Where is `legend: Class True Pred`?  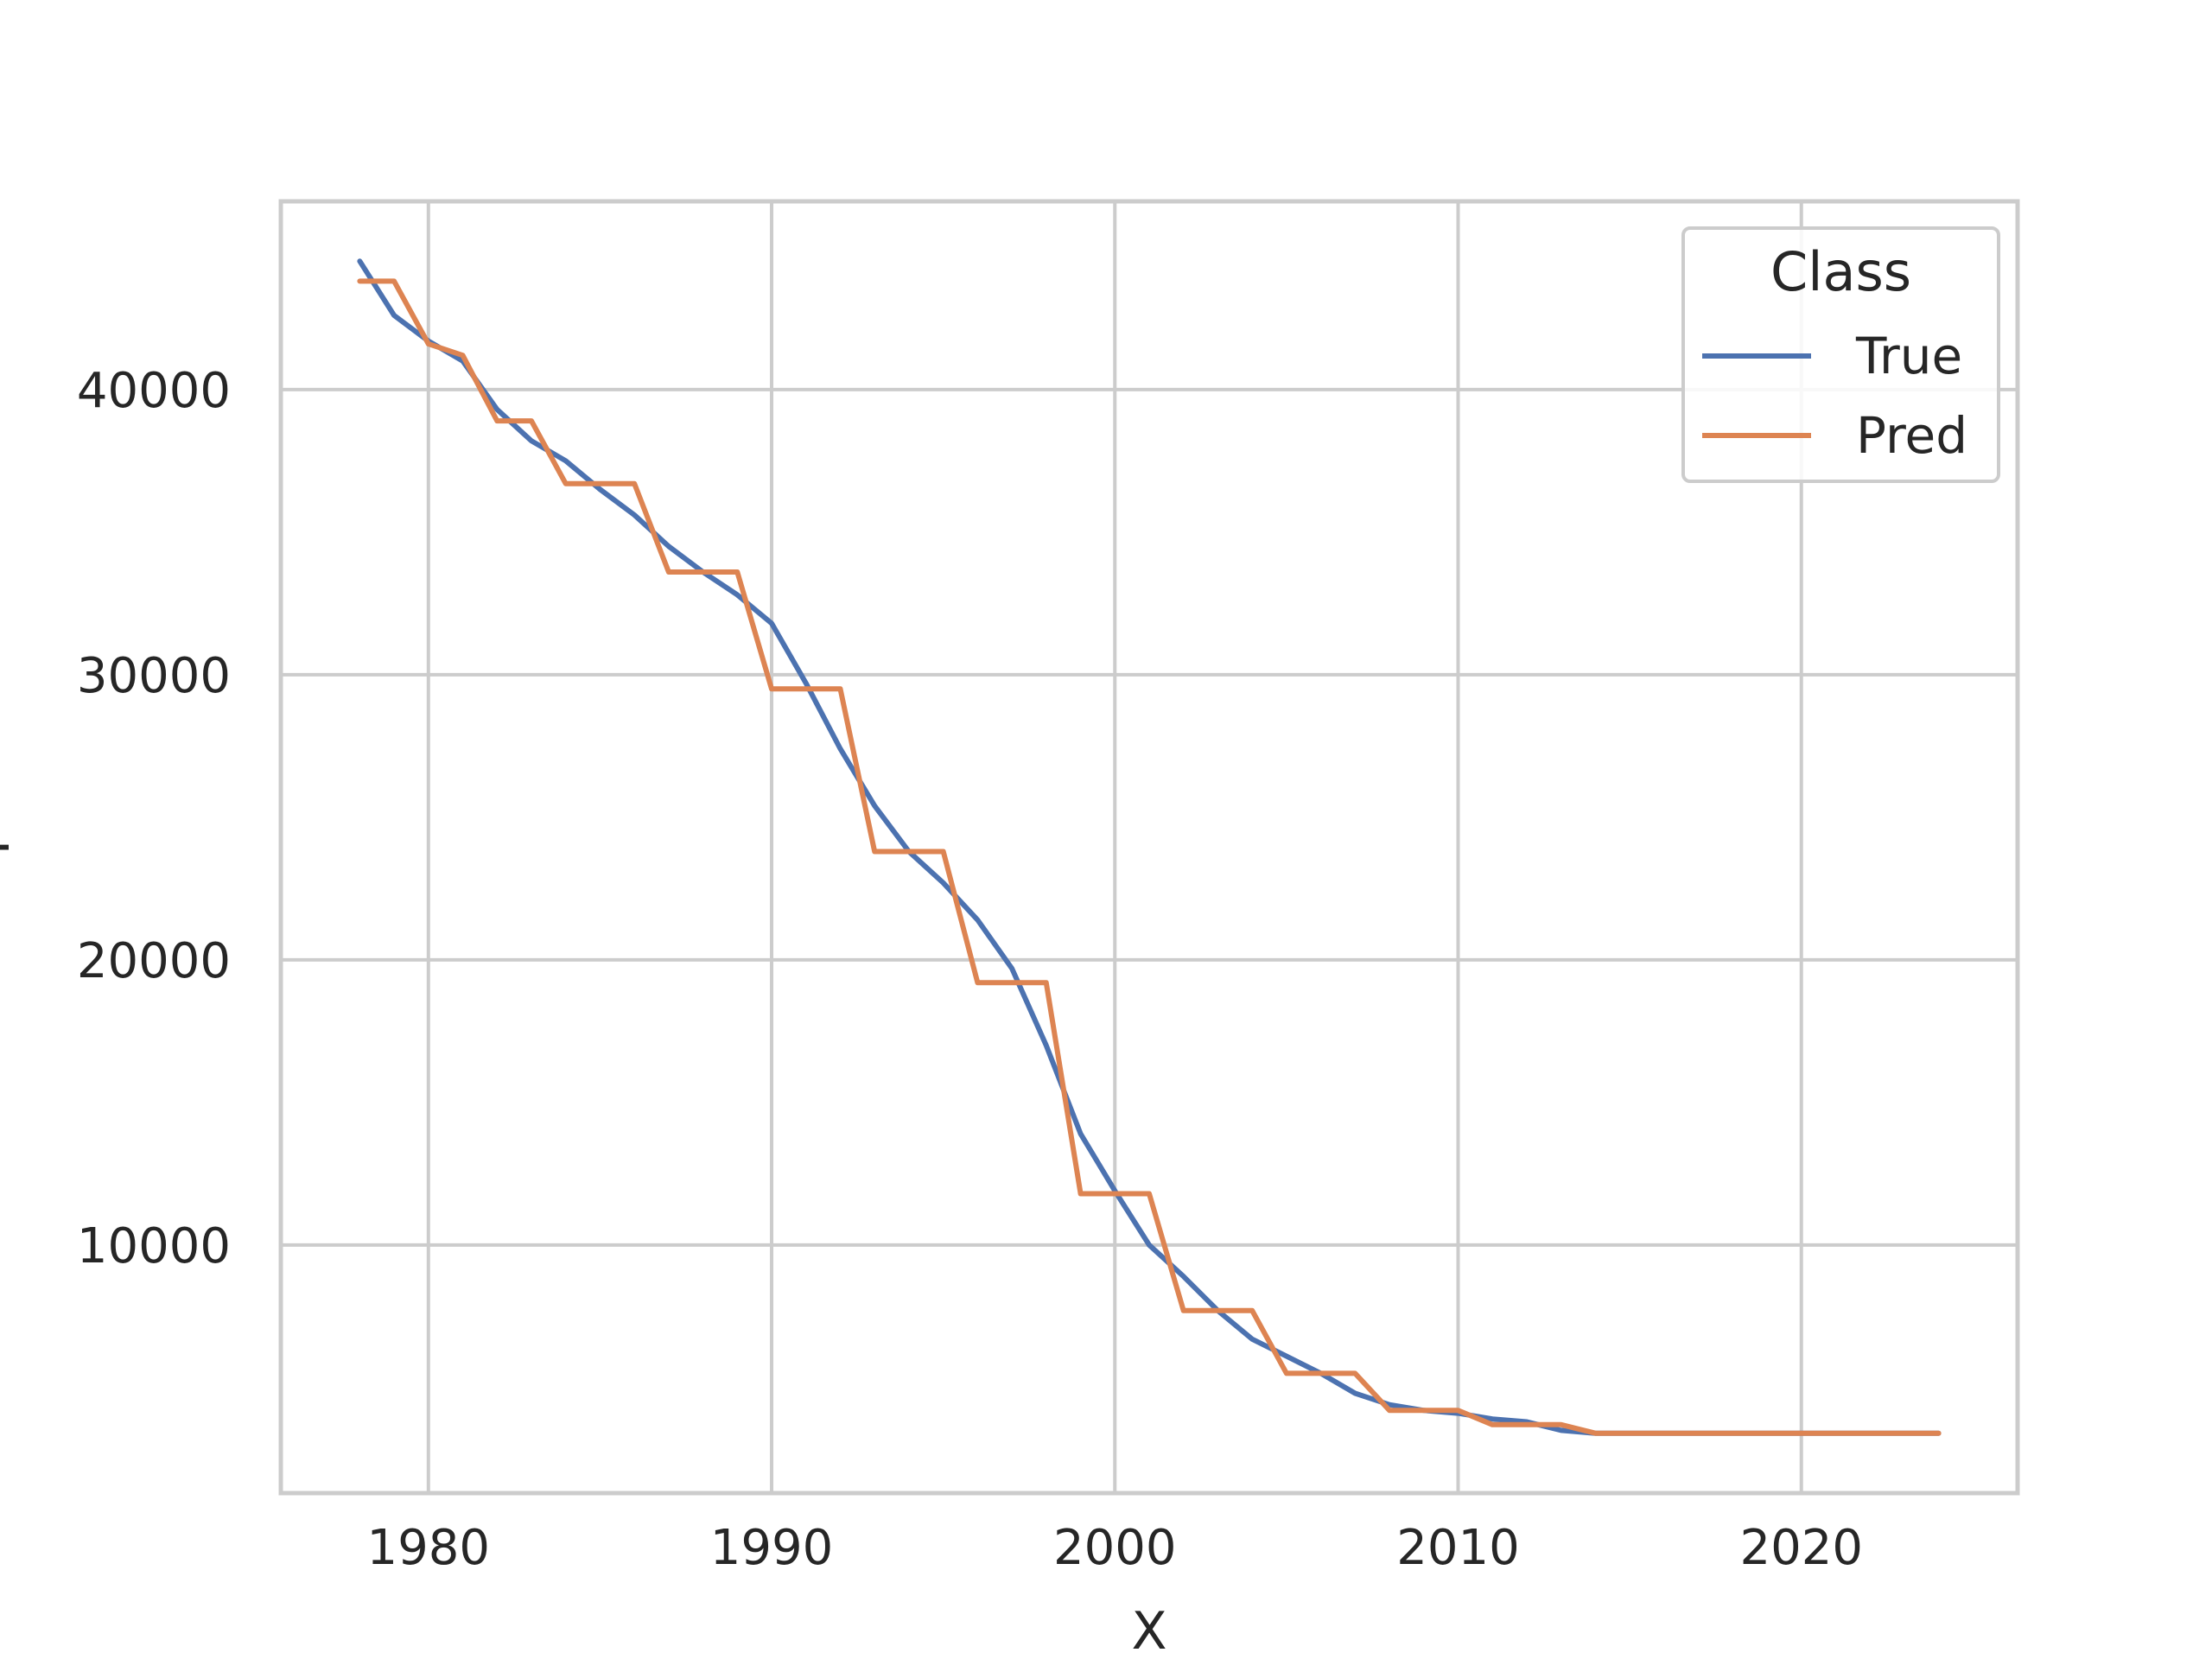
legend: Class True Pred is located at coordinates (1840, 354).